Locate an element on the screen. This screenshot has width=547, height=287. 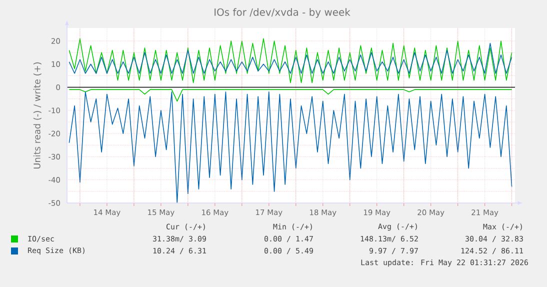
y-axis-title: Units read (-) / write (+) is located at coordinates (37, 115).